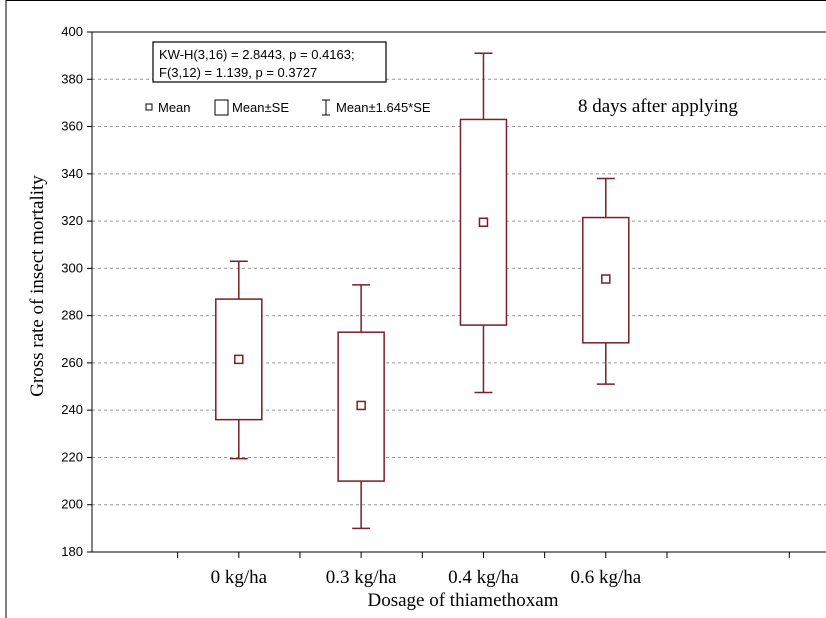 The width and height of the screenshot is (826, 618). What do you see at coordinates (174, 107) in the screenshot?
I see `legend-label-mean: Mean` at bounding box center [174, 107].